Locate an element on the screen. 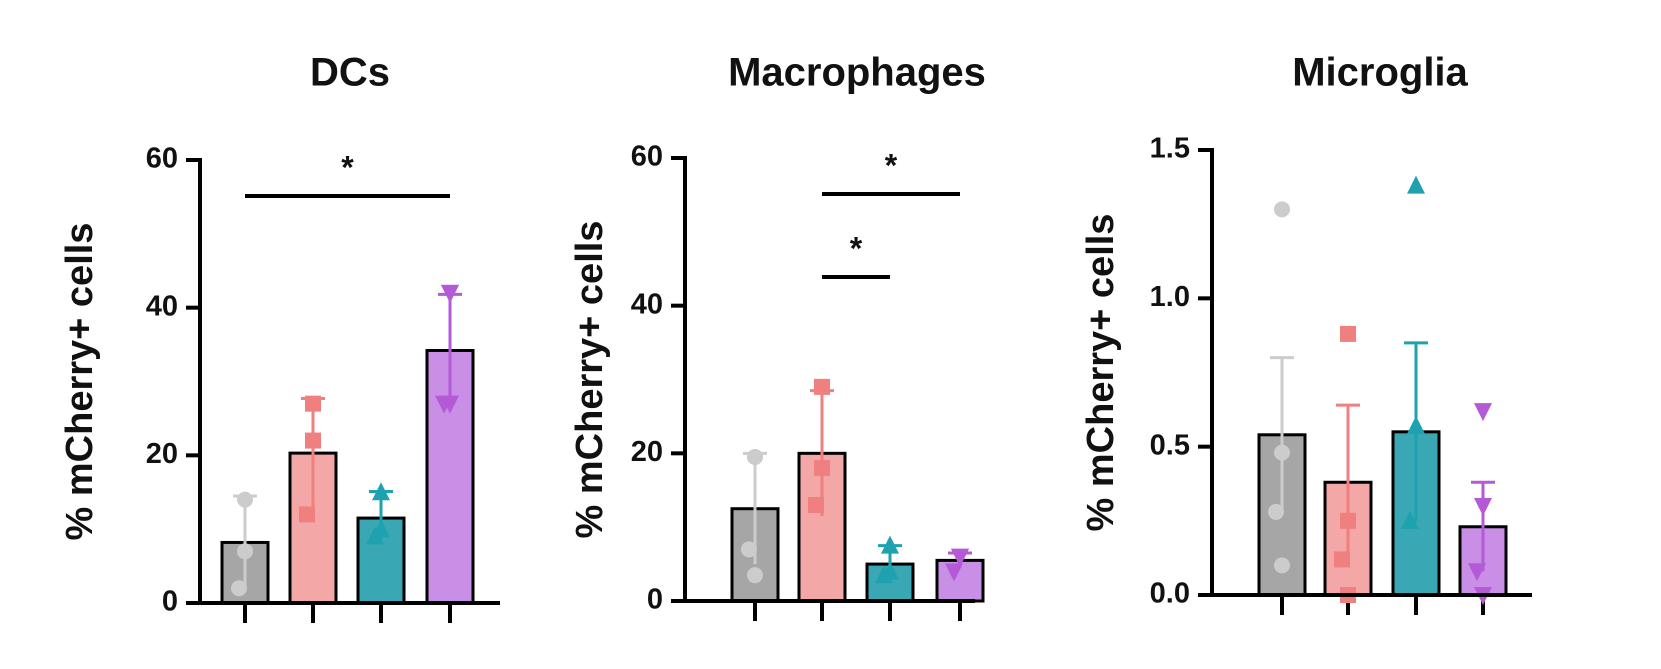 The width and height of the screenshot is (1661, 669). y-tick-label: 1.5 is located at coordinates (1170, 149).